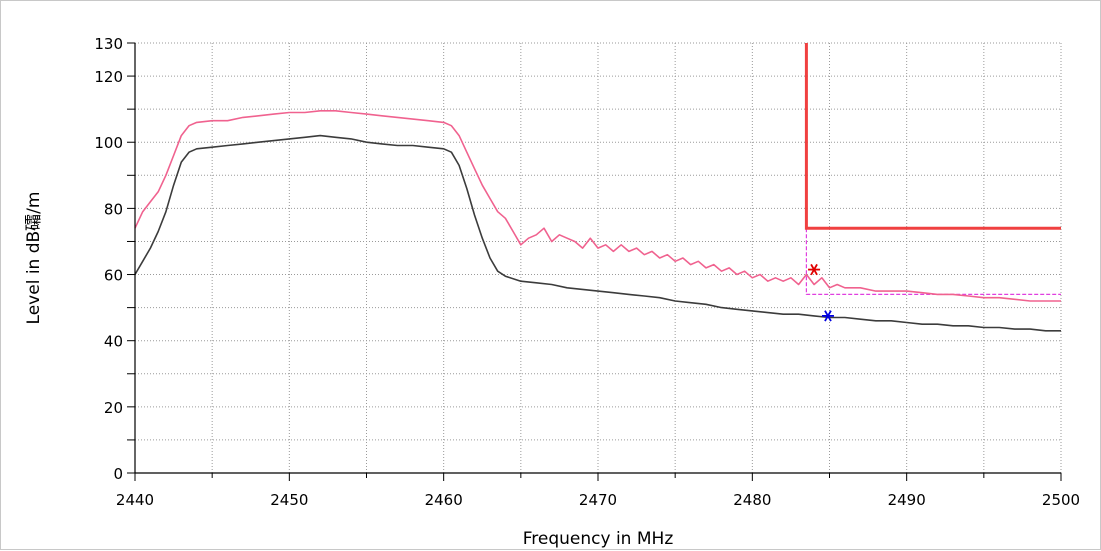 This screenshot has width=1101, height=551. What do you see at coordinates (907, 500) in the screenshot?
I see `x-tick-label: 2490` at bounding box center [907, 500].